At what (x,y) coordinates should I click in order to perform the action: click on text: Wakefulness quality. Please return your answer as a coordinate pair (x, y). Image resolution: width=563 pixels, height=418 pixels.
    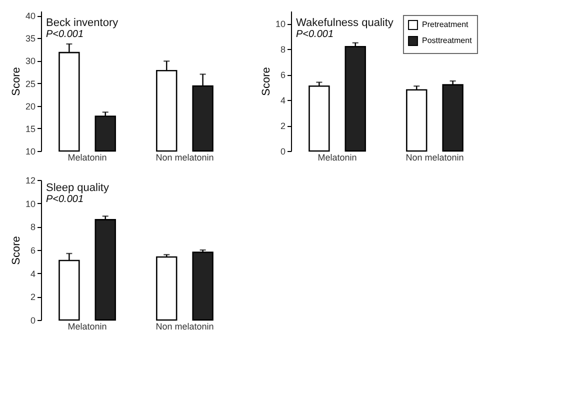
    Looking at the image, I should click on (345, 23).